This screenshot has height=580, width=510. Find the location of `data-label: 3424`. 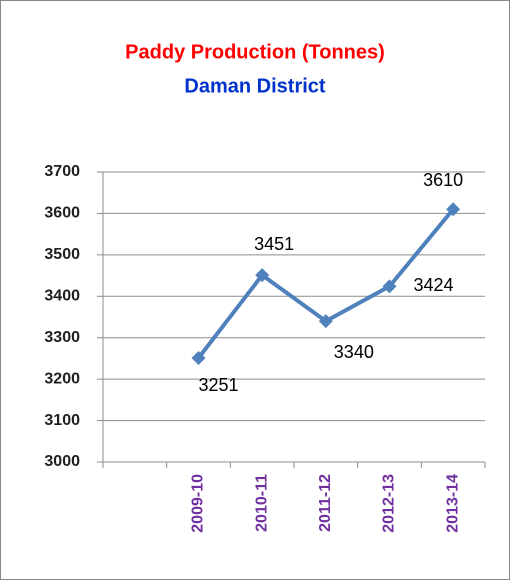

data-label: 3424 is located at coordinates (433, 285).